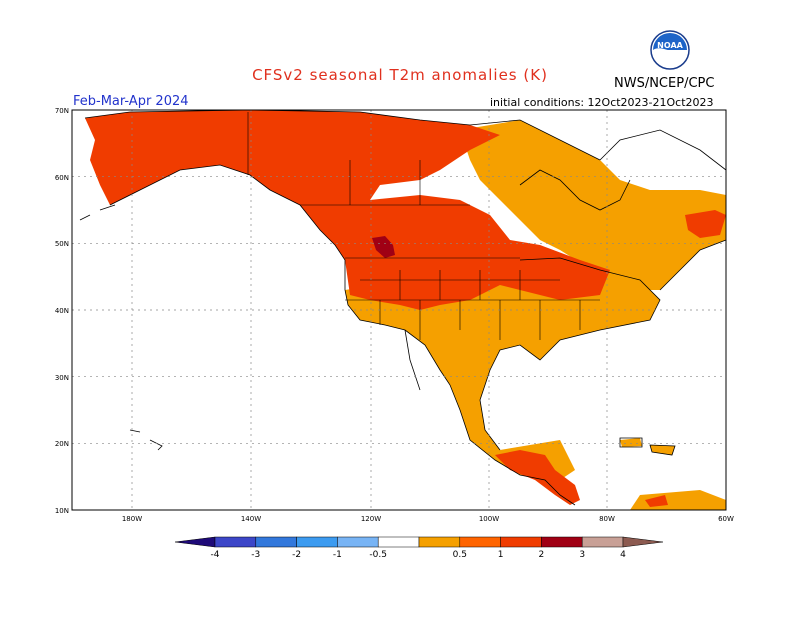 This screenshot has height=618, width=800. I want to click on colorbar-label: -2, so click(296, 555).